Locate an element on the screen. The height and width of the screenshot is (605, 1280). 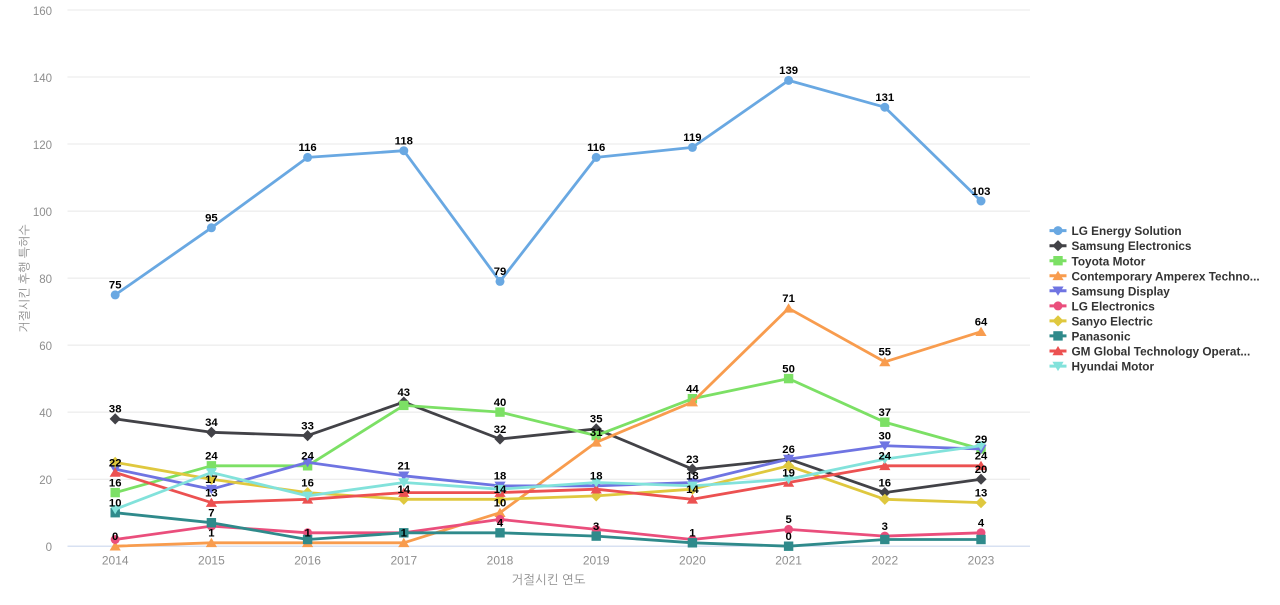
svg-text: 50 is located at coordinates (788, 369).